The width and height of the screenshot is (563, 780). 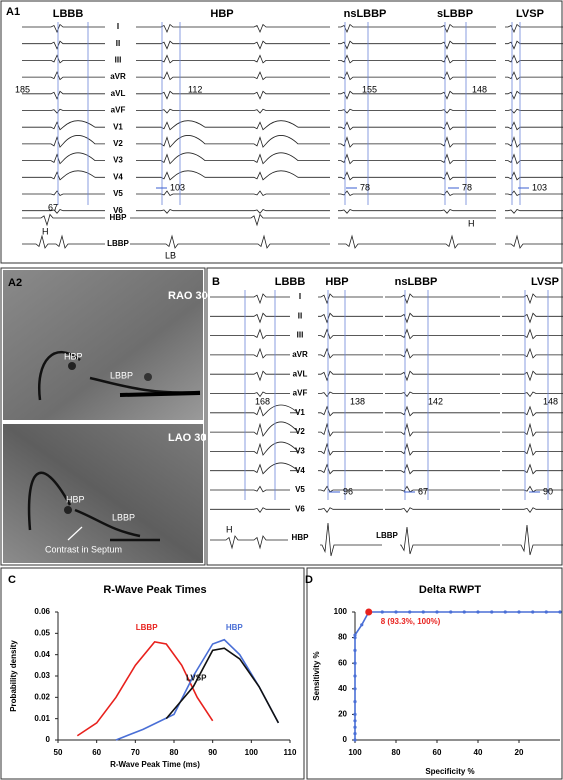 What do you see at coordinates (68, 14) in the screenshot?
I see `column-header: LBBB` at bounding box center [68, 14].